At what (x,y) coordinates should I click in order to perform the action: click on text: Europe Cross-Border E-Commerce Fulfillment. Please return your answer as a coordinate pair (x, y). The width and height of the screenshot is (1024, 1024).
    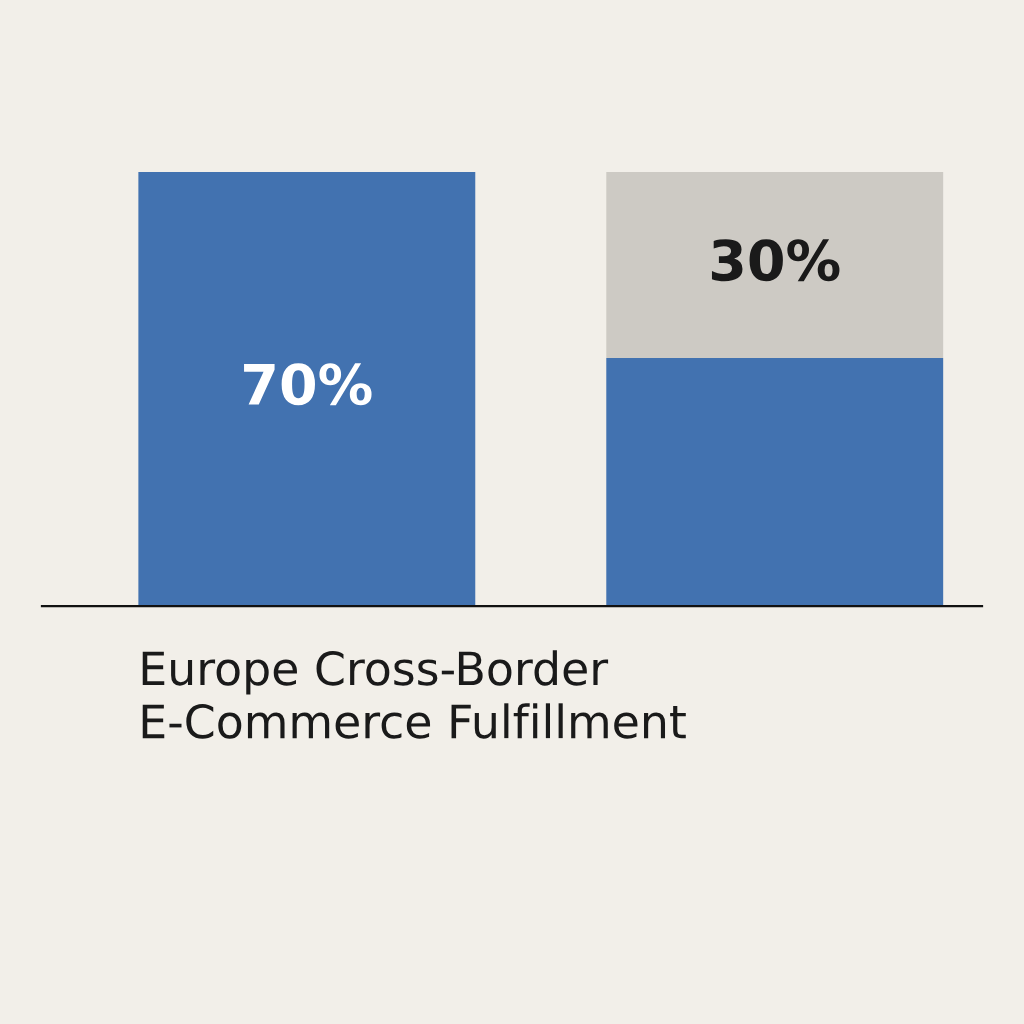
    Looking at the image, I should click on (414, 694).